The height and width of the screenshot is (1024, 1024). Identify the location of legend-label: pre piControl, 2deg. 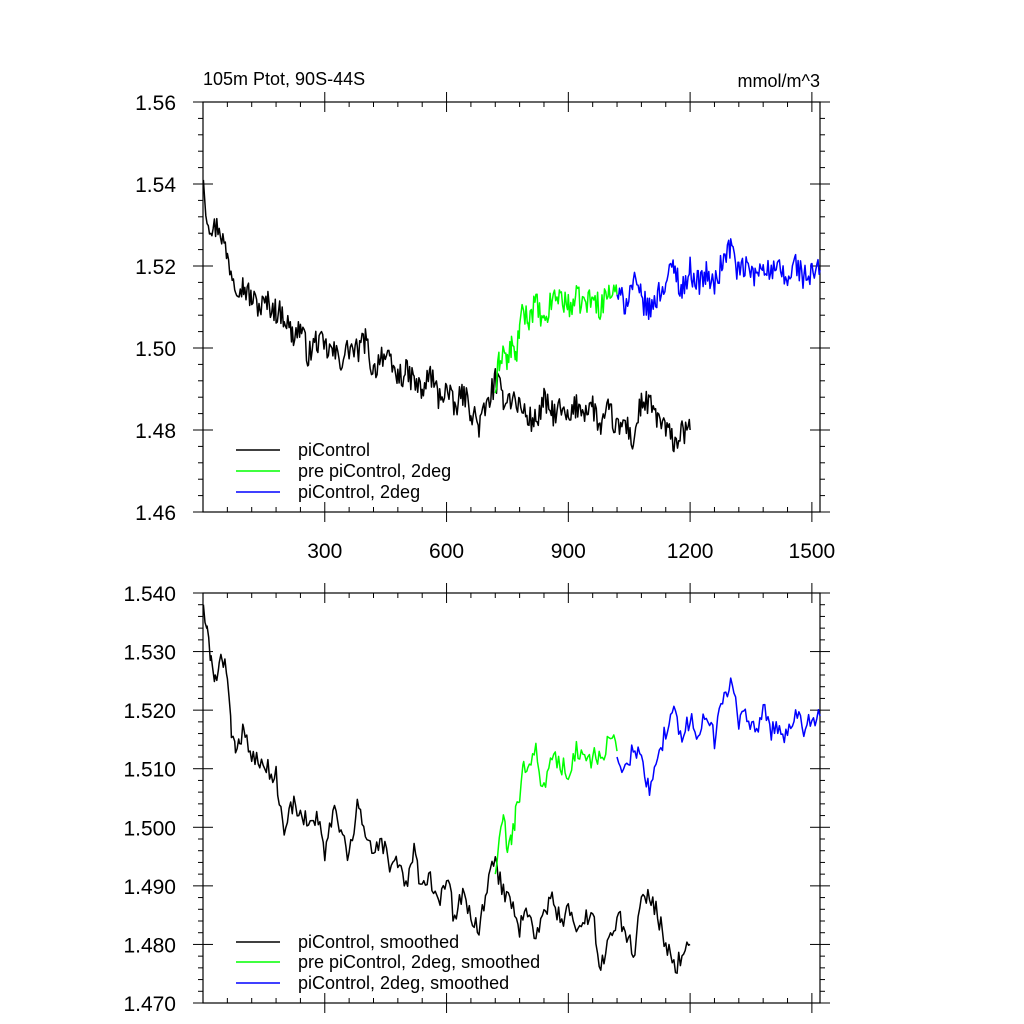
(374, 471).